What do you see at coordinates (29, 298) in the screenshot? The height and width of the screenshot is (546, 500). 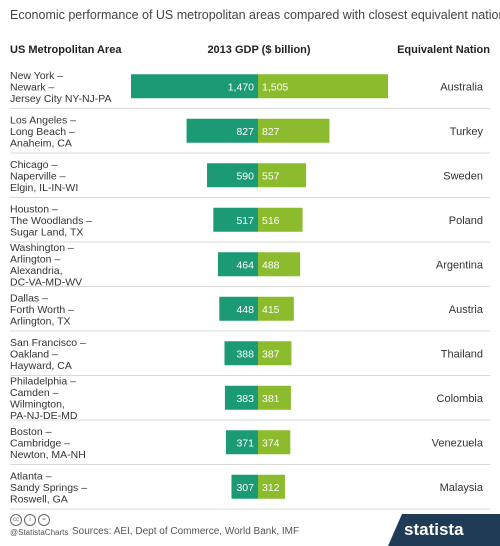 I see `metro-area-label: Dallas –` at bounding box center [29, 298].